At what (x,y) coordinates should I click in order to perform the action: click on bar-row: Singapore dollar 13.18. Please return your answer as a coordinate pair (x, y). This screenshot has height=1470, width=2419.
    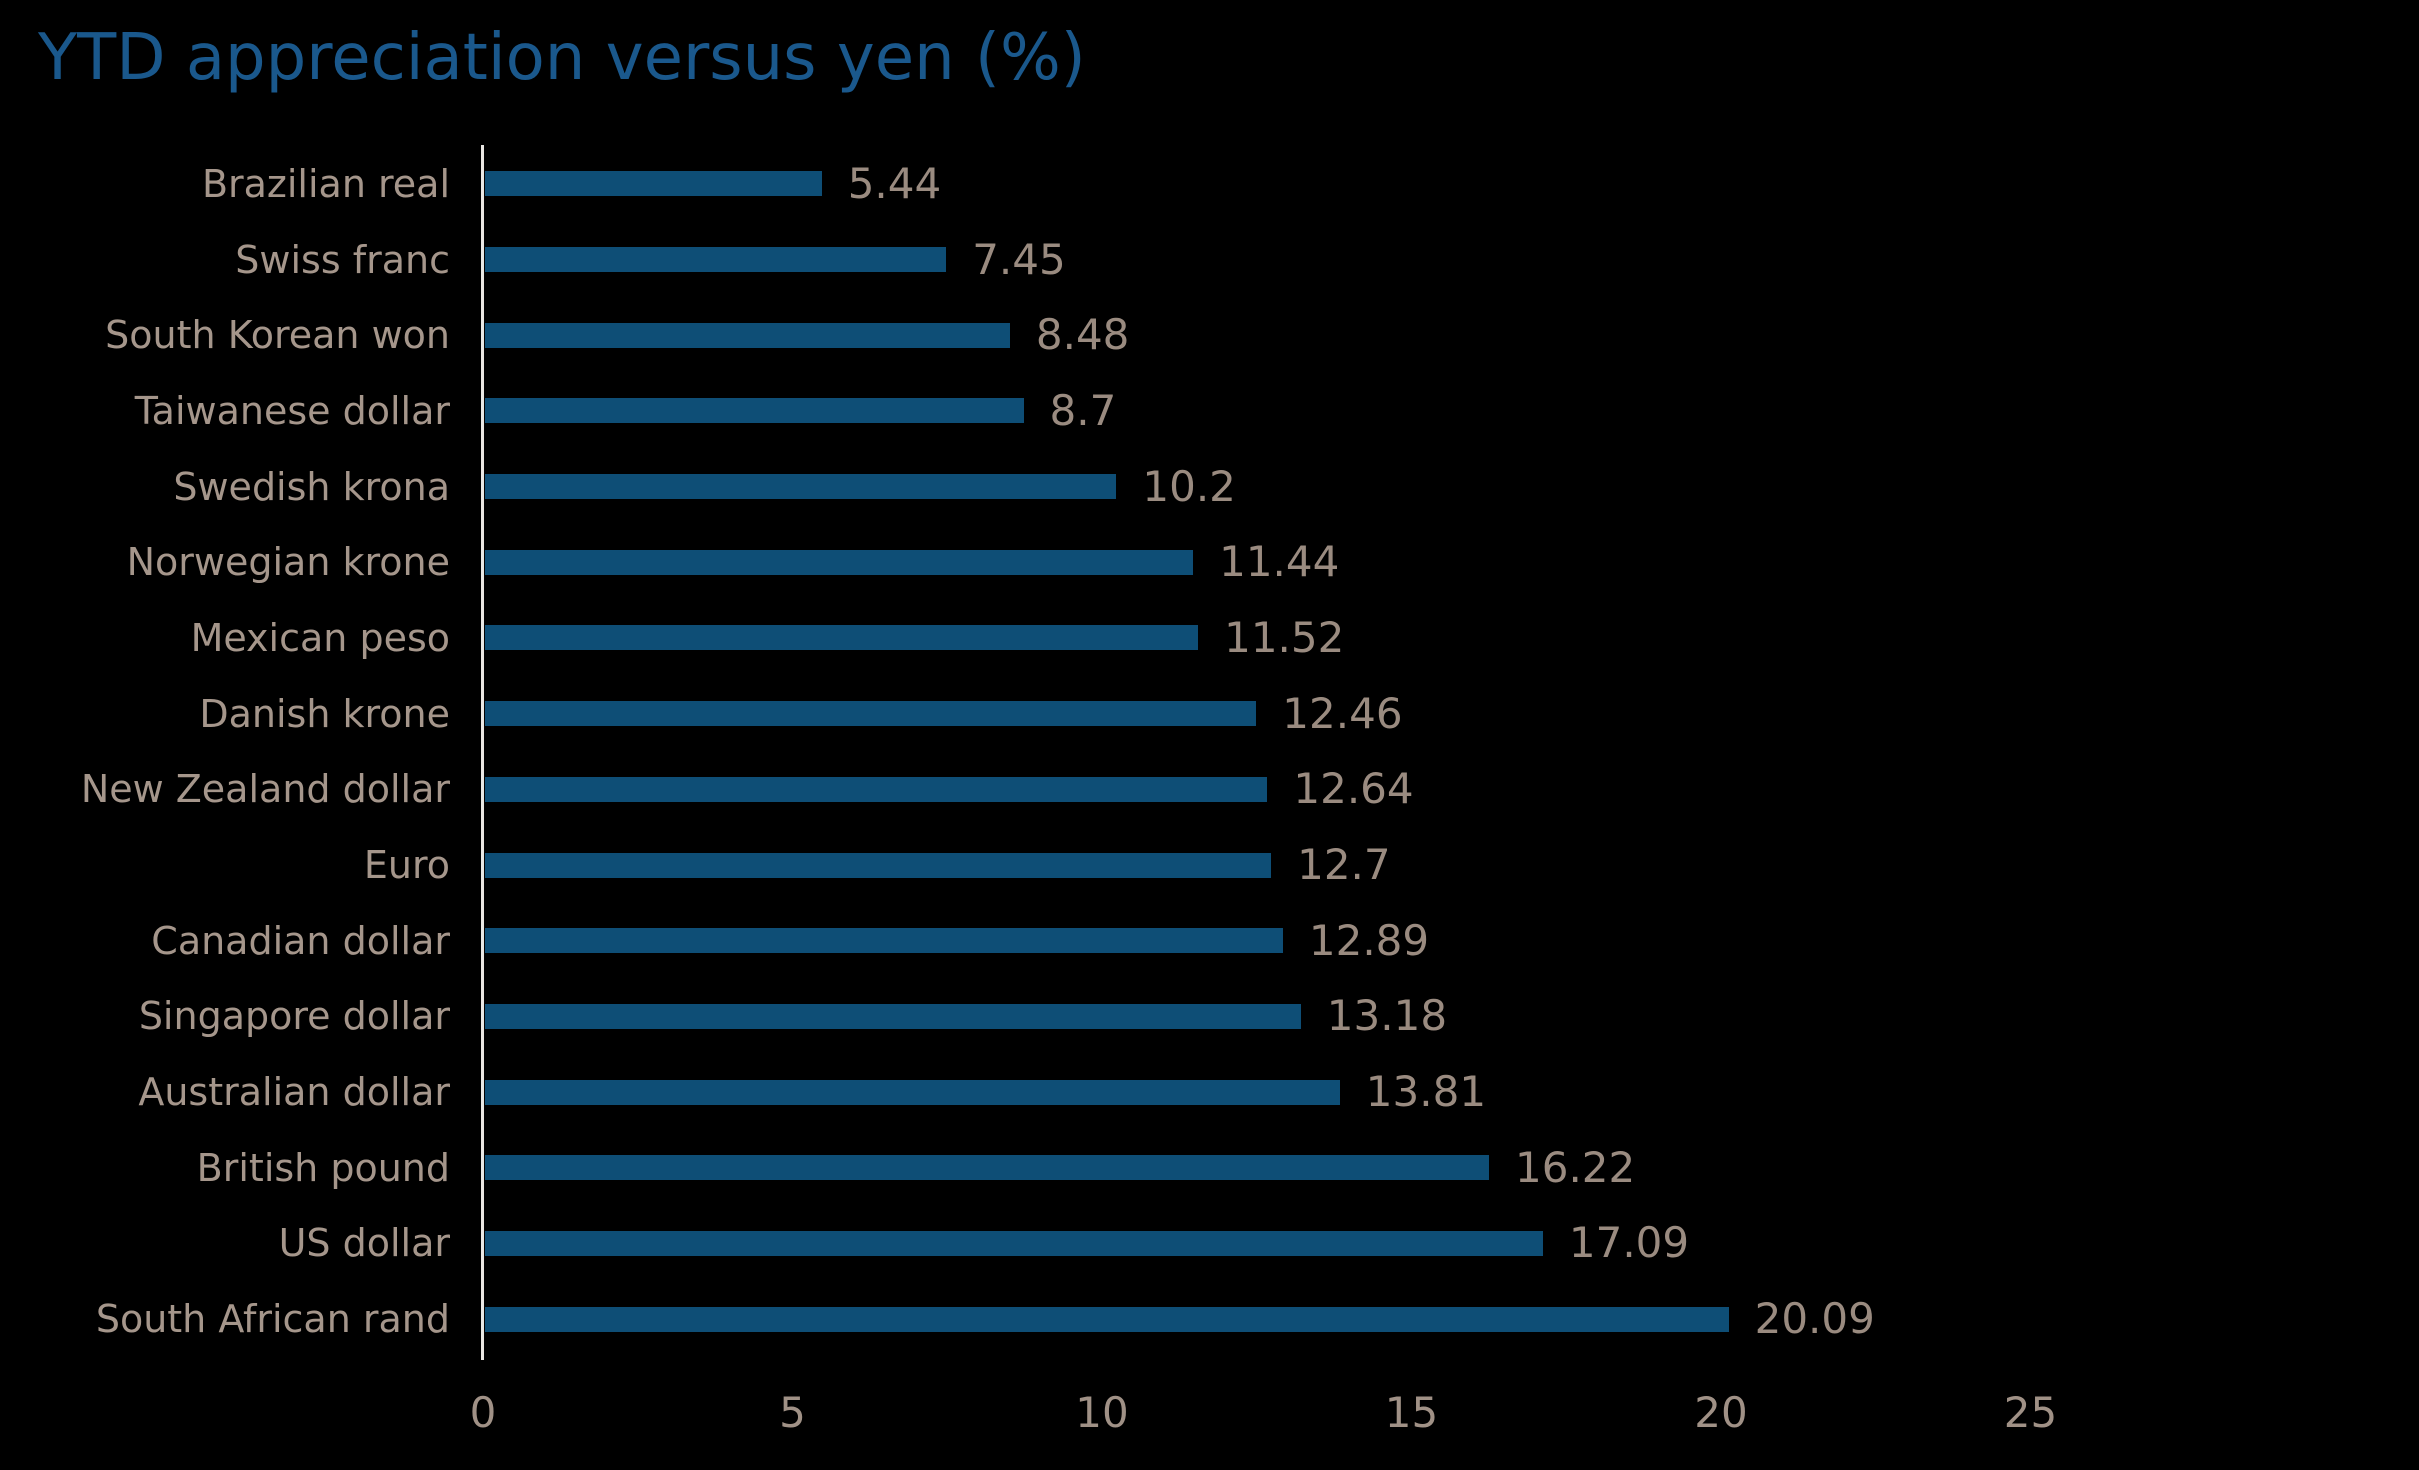
    Looking at the image, I should click on (1209, 1017).